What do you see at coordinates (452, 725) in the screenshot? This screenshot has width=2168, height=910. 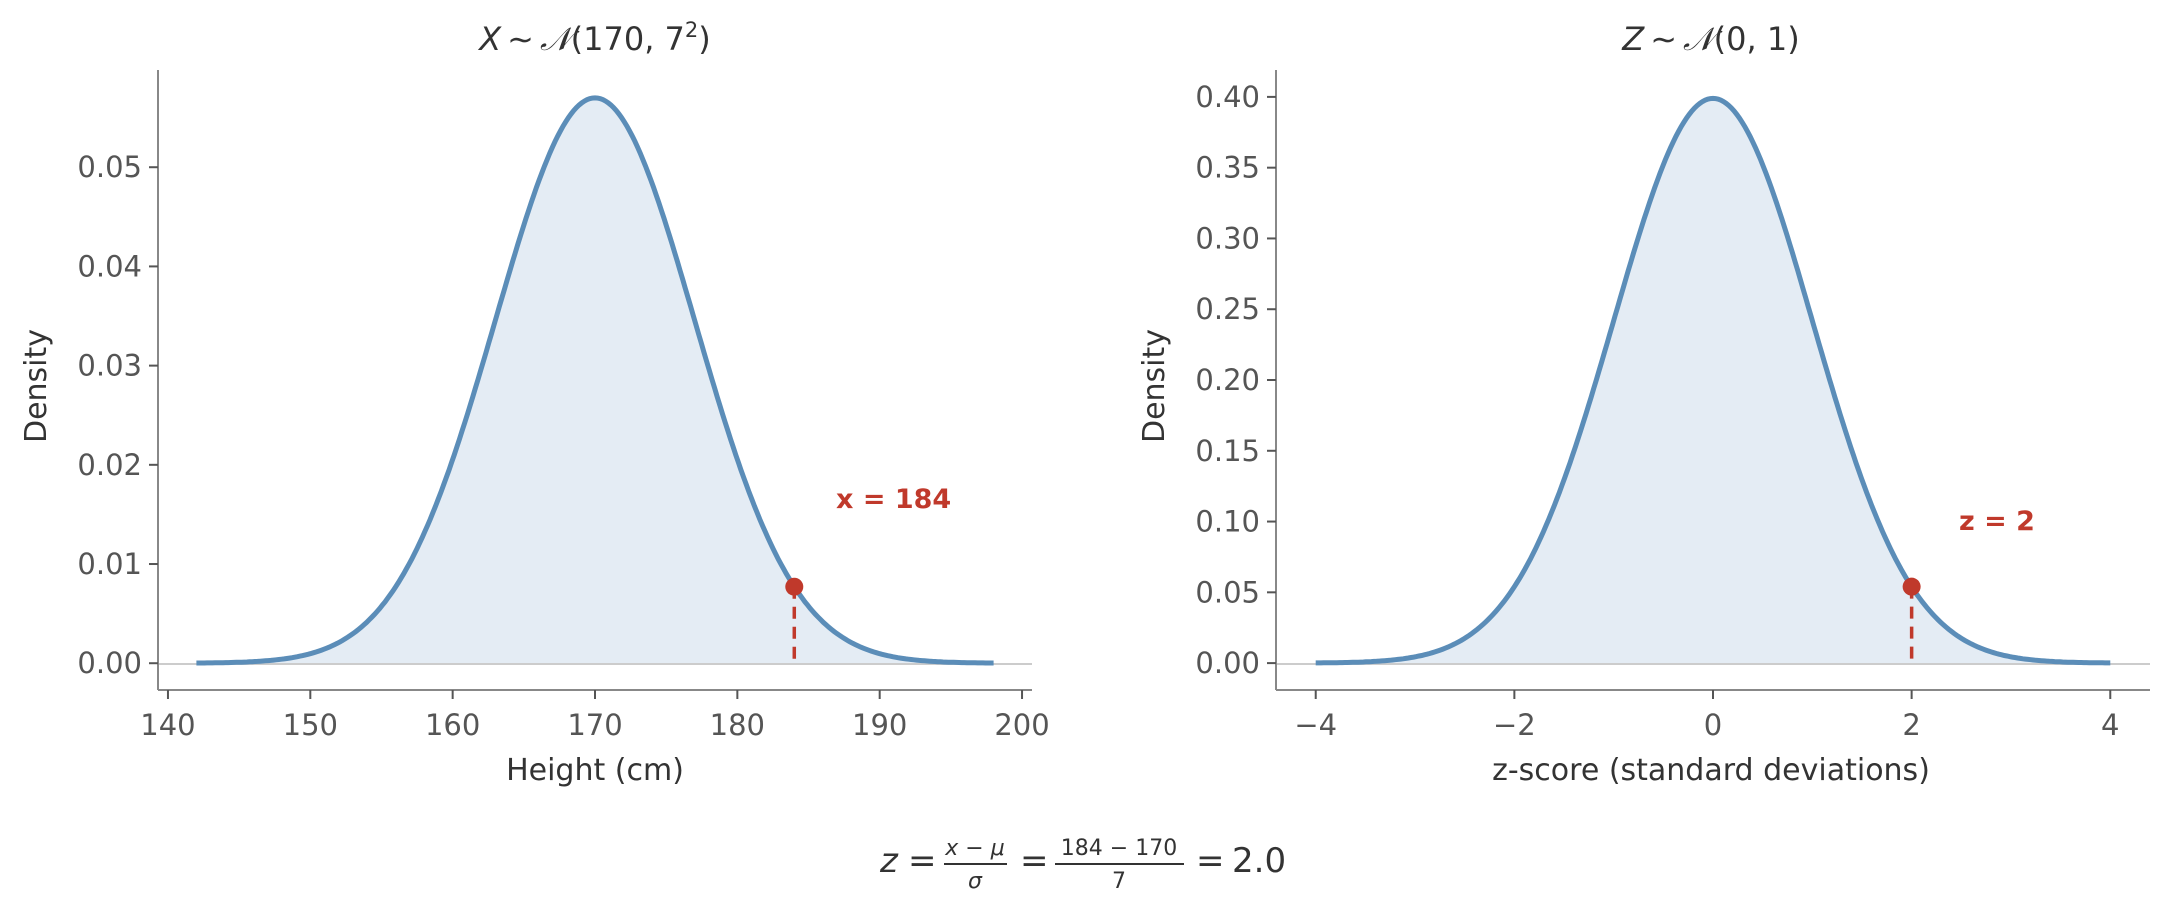 I see `x-tick-label: 160` at bounding box center [452, 725].